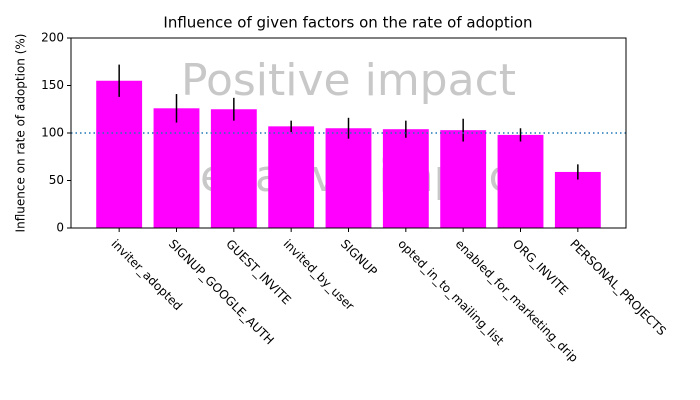 This screenshot has width=700, height=400. What do you see at coordinates (221, 292) in the screenshot?
I see `x-tick-label: SIGNUP_GOOGLE_AUTH` at bounding box center [221, 292].